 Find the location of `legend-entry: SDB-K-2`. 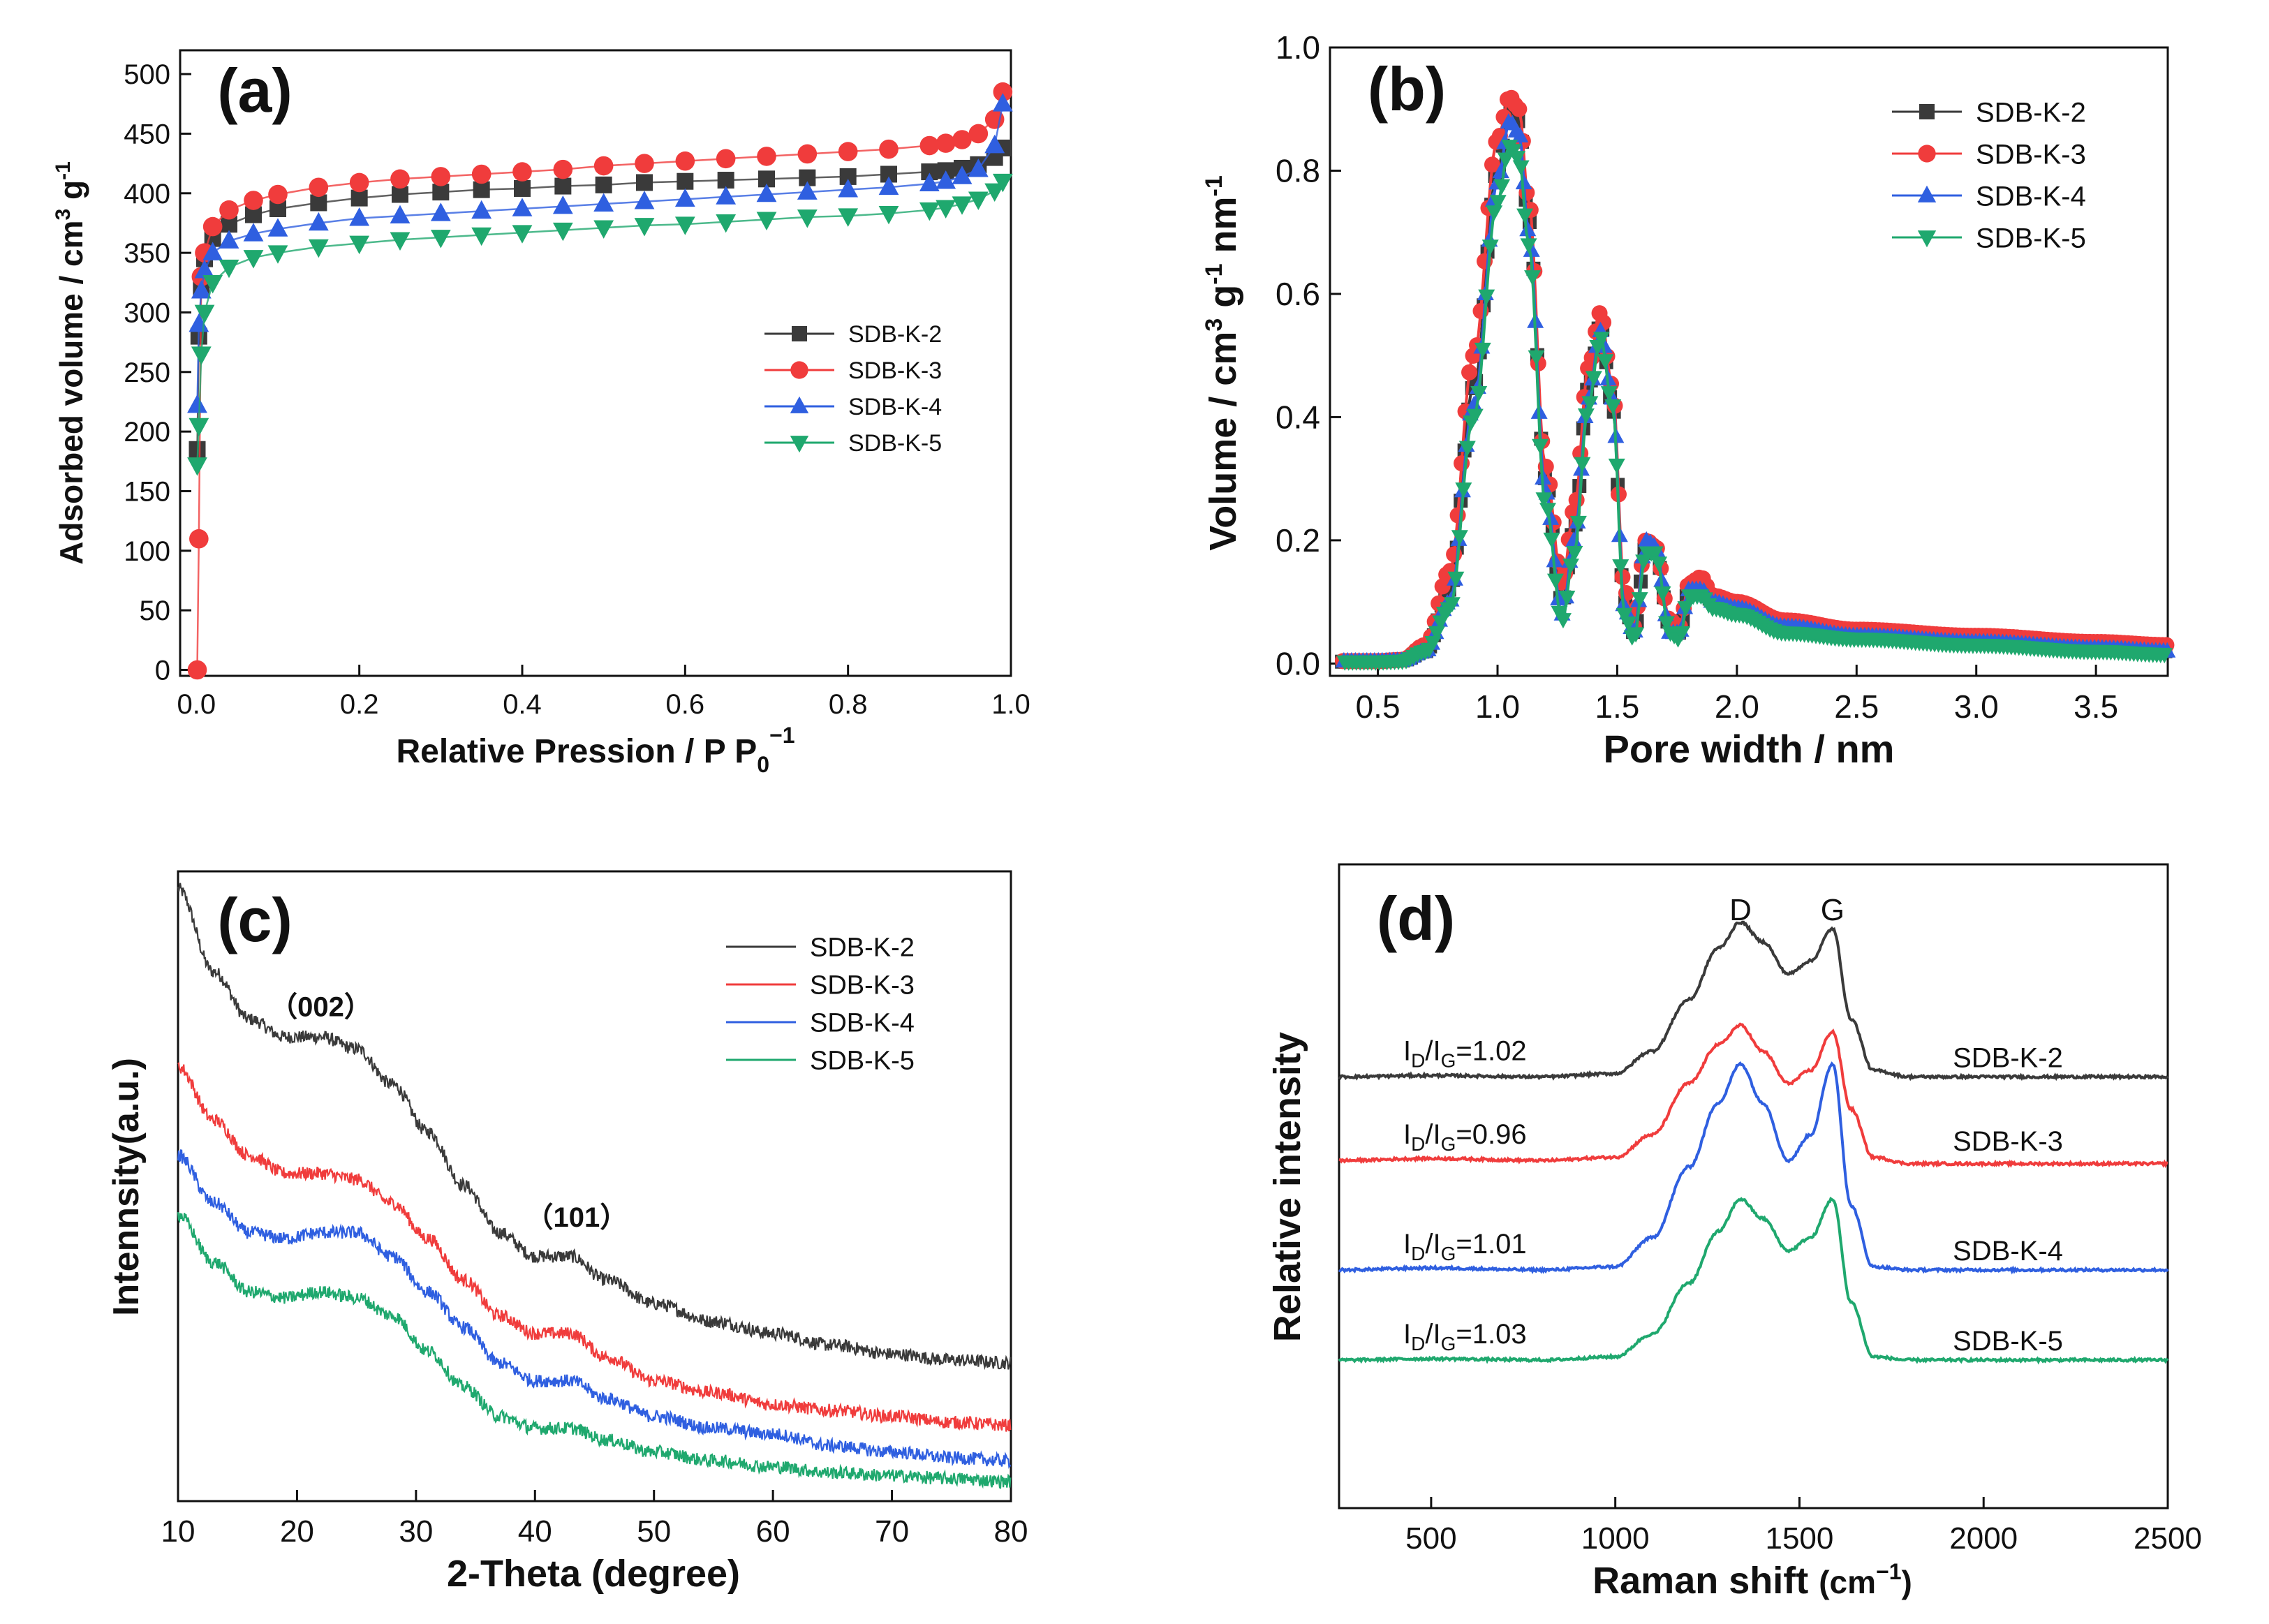

legend-entry: SDB-K-2 is located at coordinates (853, 334).